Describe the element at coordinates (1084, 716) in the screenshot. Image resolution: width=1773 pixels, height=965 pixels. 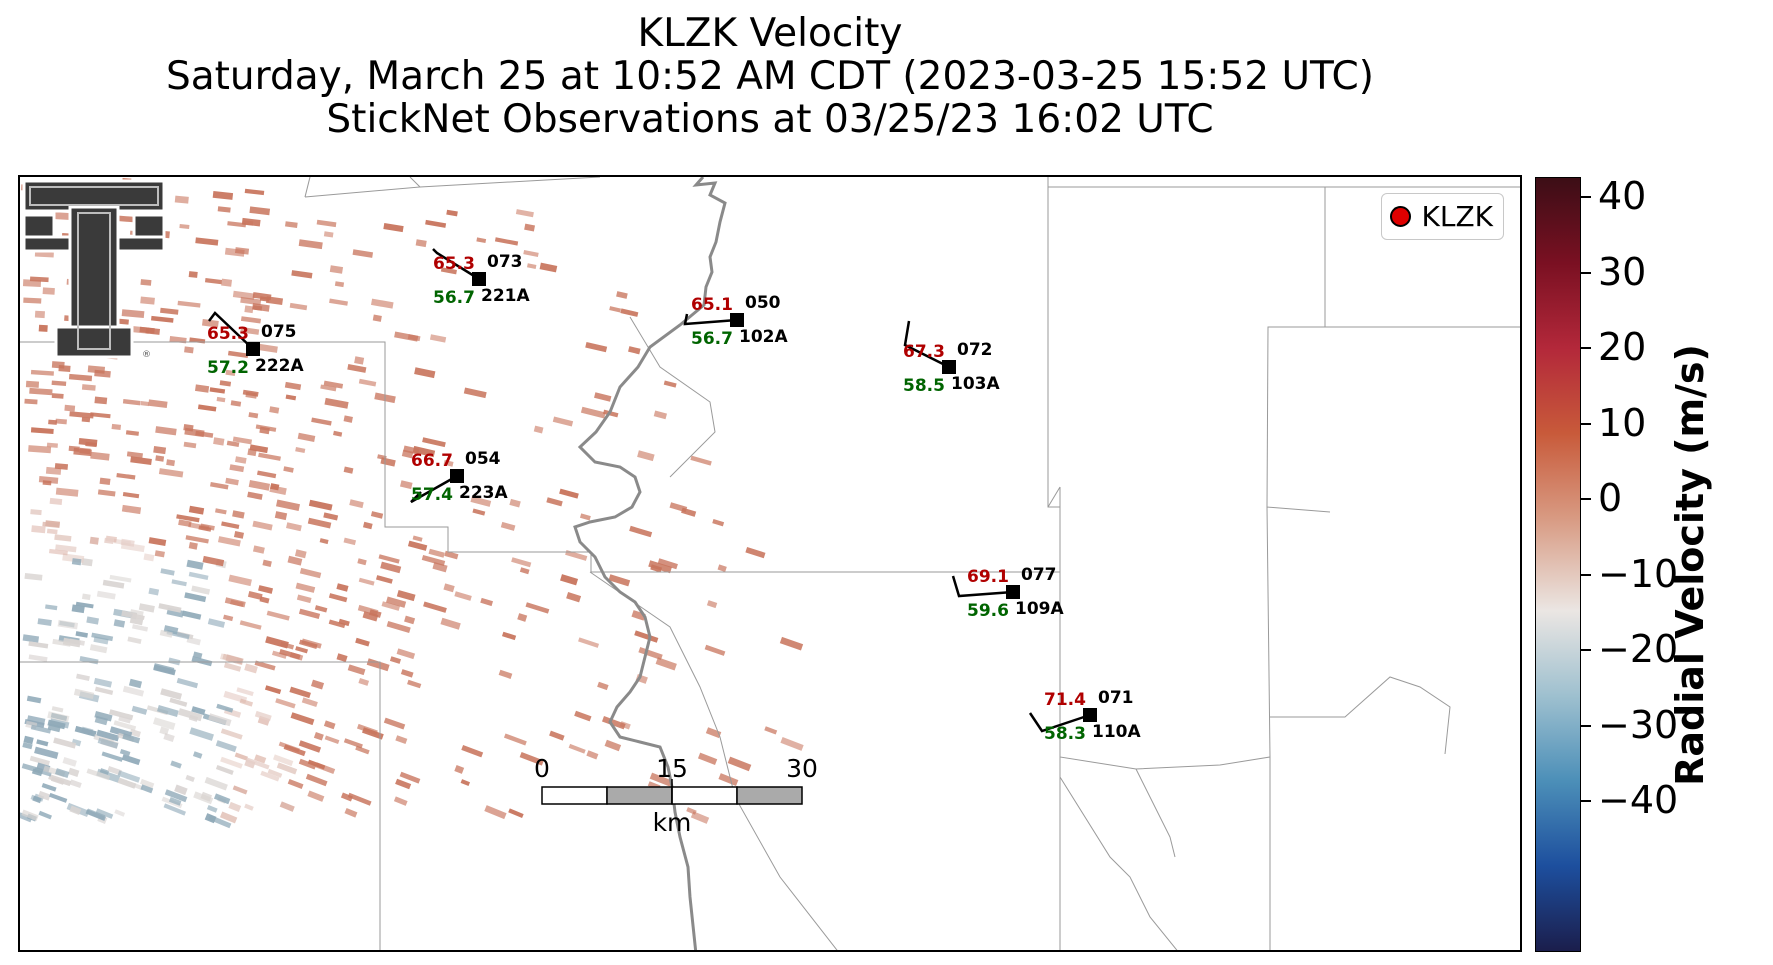
I see `station-110A: 71.4 071 58.3 110A` at that location.